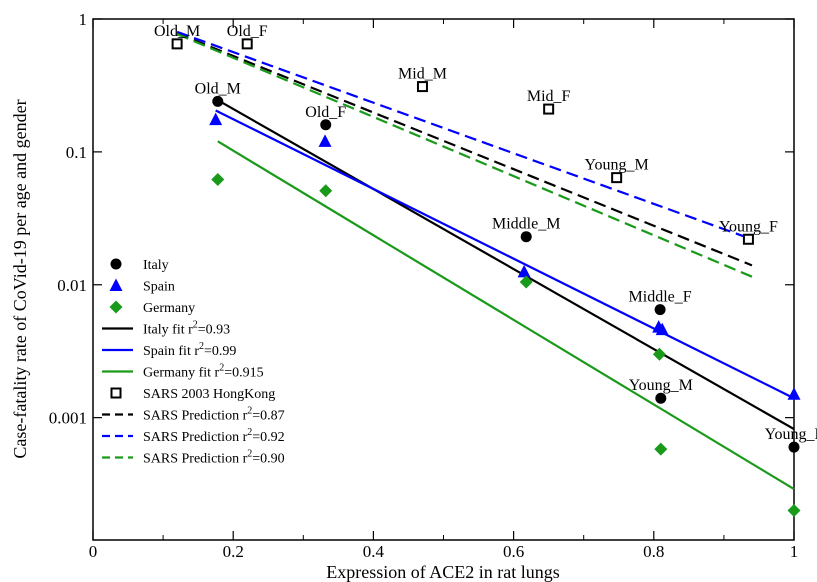  I want to click on legend-item: Italy fit r2=0.93, so click(166, 329).